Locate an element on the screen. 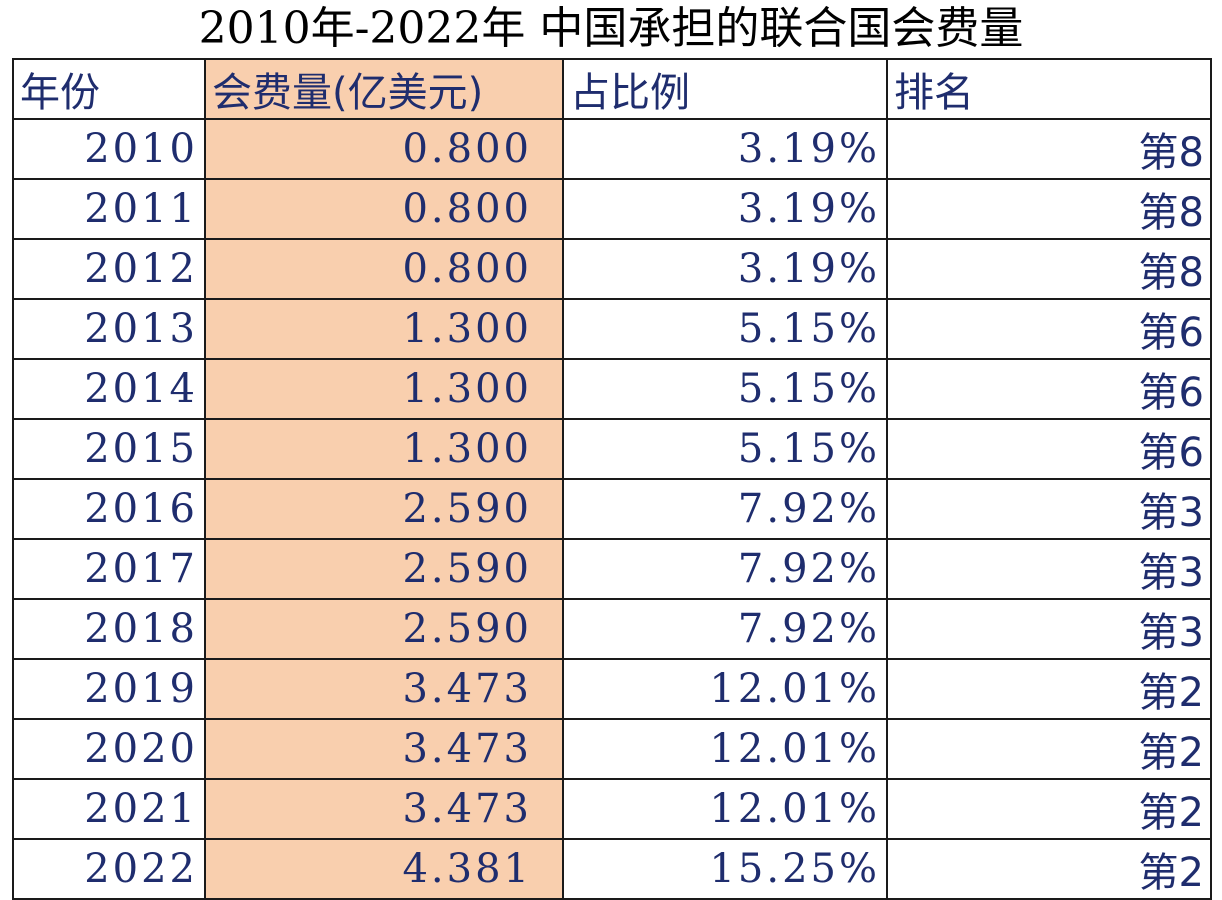 Image resolution: width=1222 pixels, height=900 pixels. table-row: 2016 2.590 7.92% 第3 is located at coordinates (612, 509).